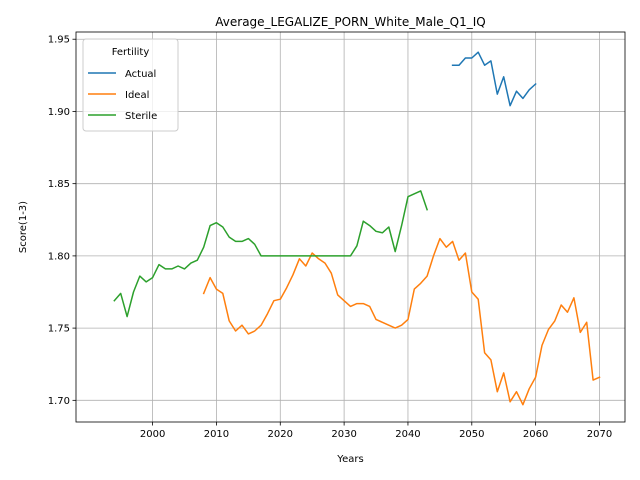  I want to click on legend-label-ideal: Ideal, so click(137, 95).